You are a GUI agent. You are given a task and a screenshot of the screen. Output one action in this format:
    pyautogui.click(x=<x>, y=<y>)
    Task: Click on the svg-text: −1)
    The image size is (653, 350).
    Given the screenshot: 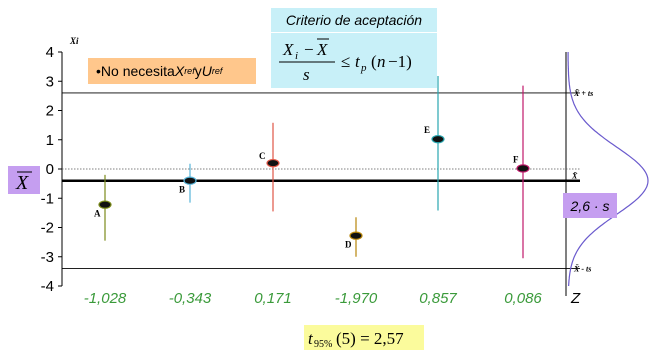 What is the action you would take?
    pyautogui.click(x=400, y=61)
    